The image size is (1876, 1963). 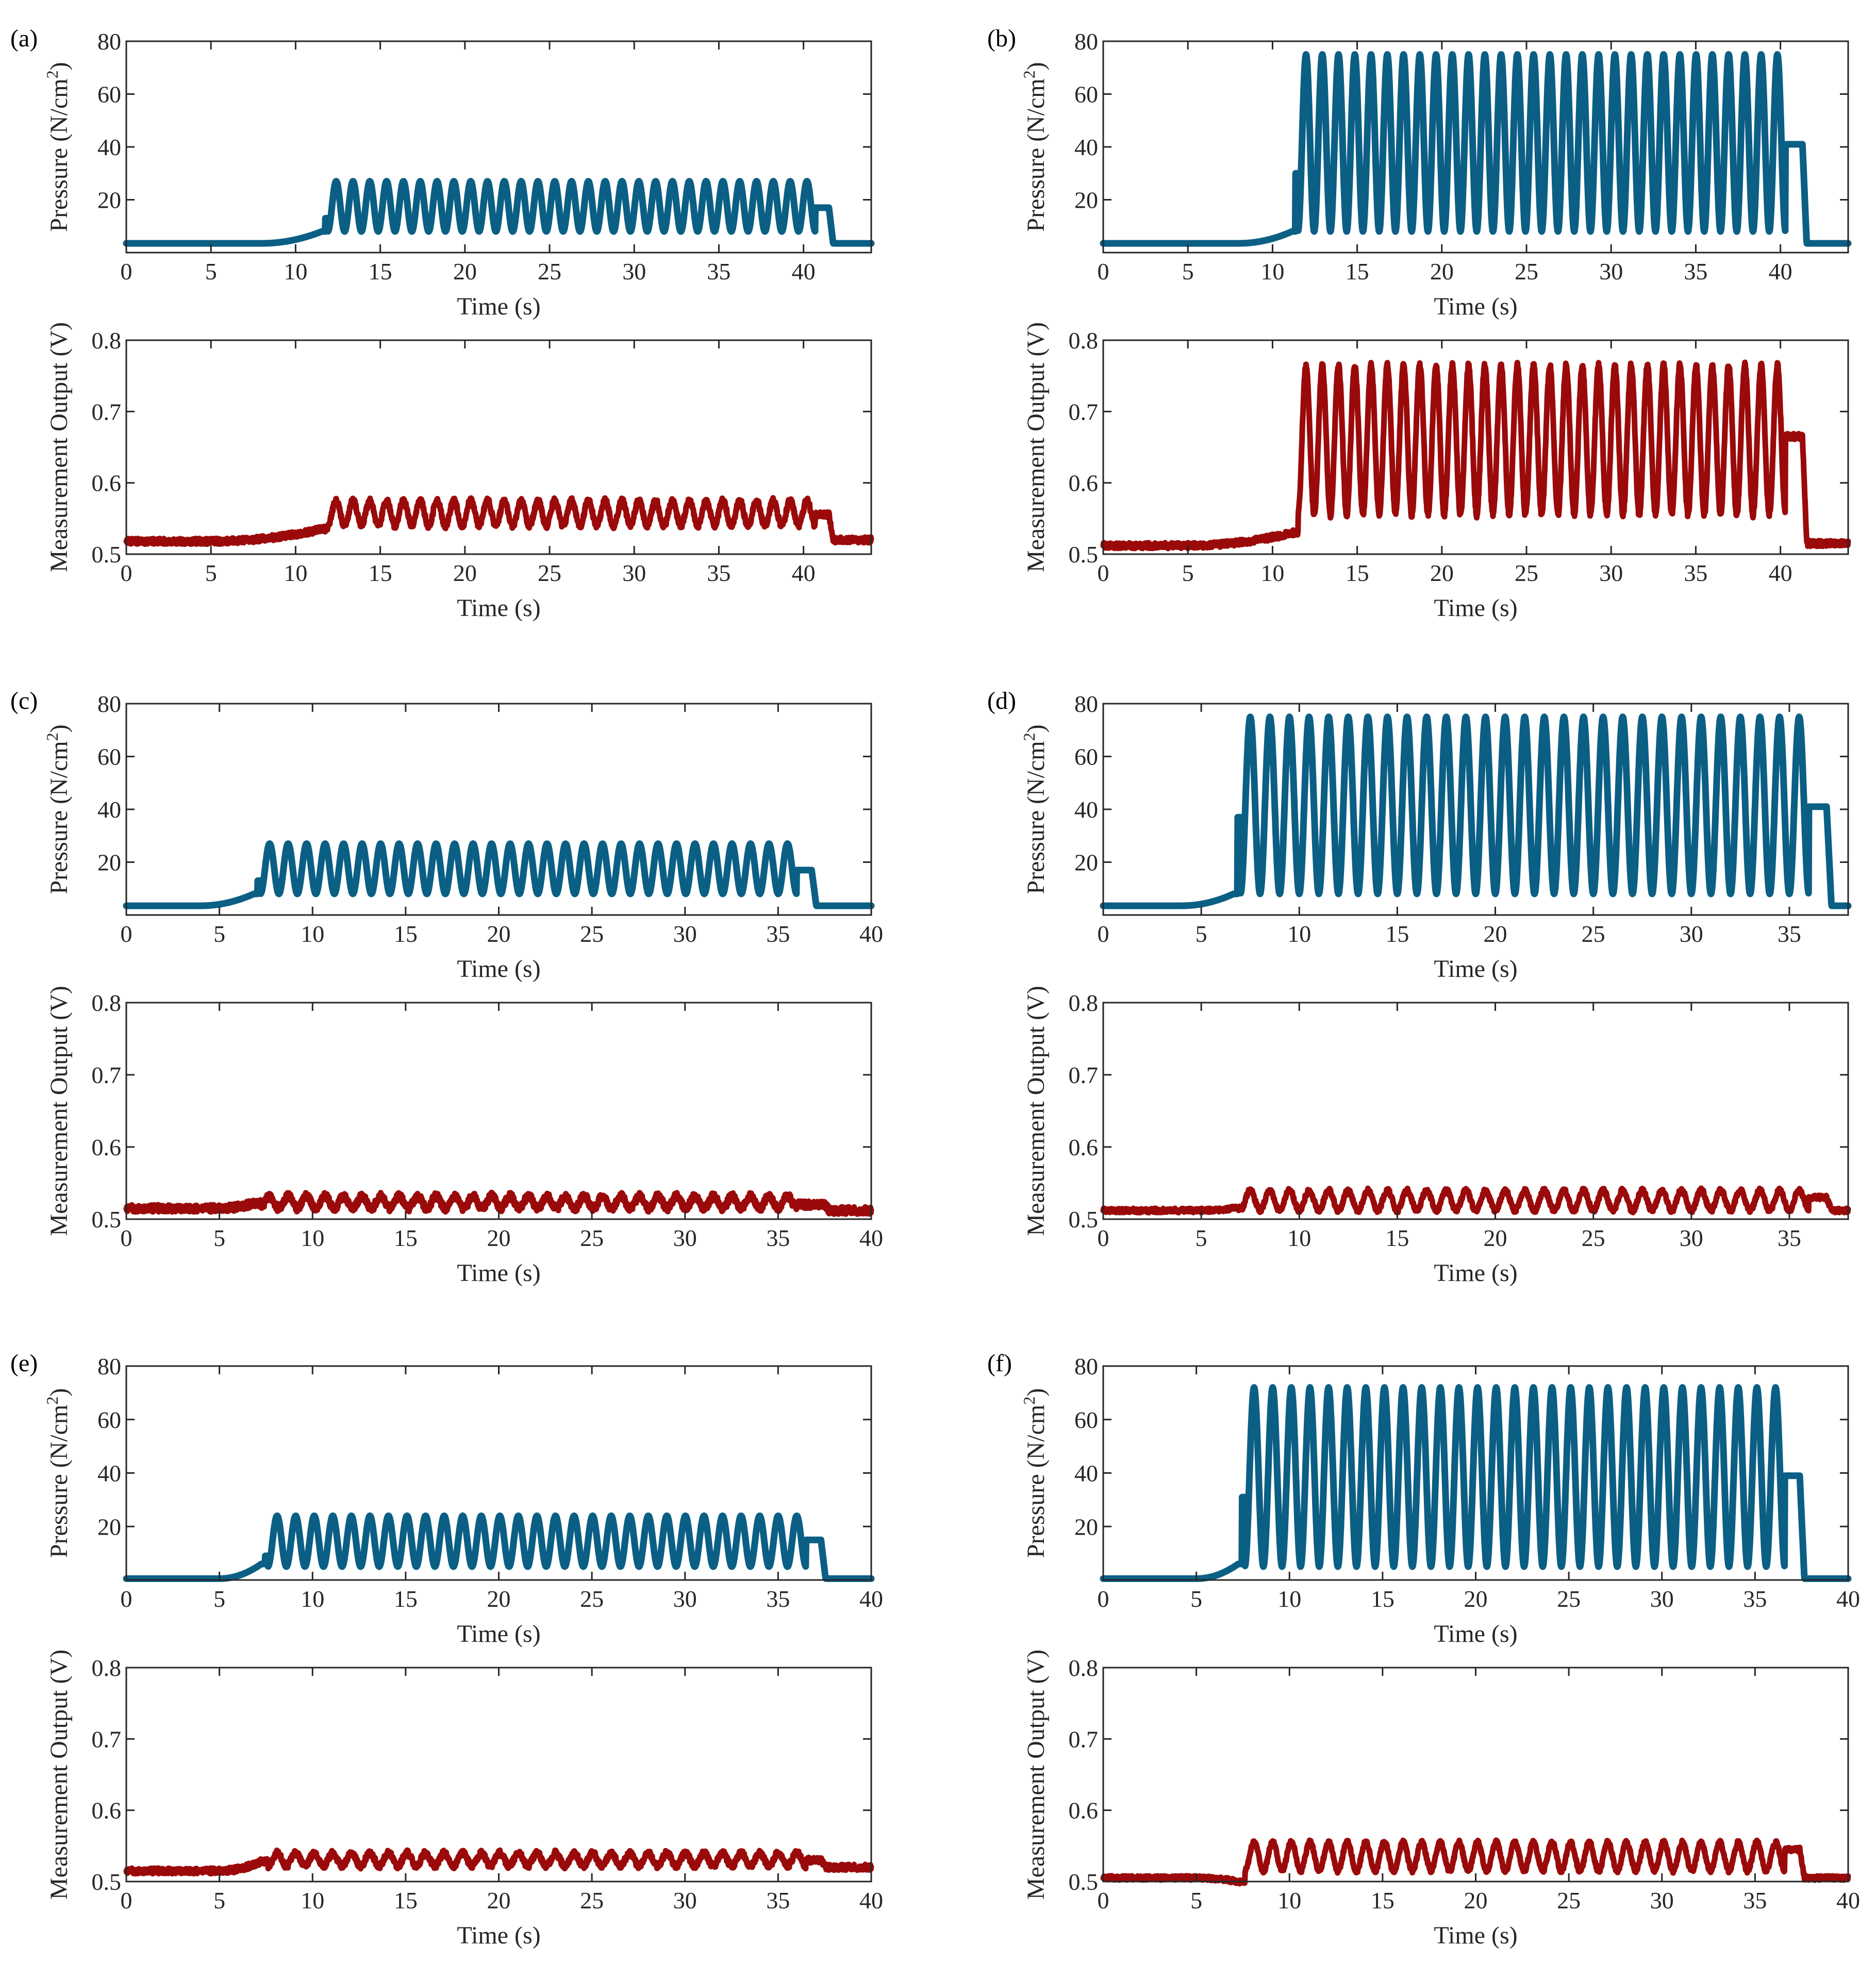 What do you see at coordinates (498, 608) in the screenshot?
I see `panel-0-bottom-xlabel: Time (s)` at bounding box center [498, 608].